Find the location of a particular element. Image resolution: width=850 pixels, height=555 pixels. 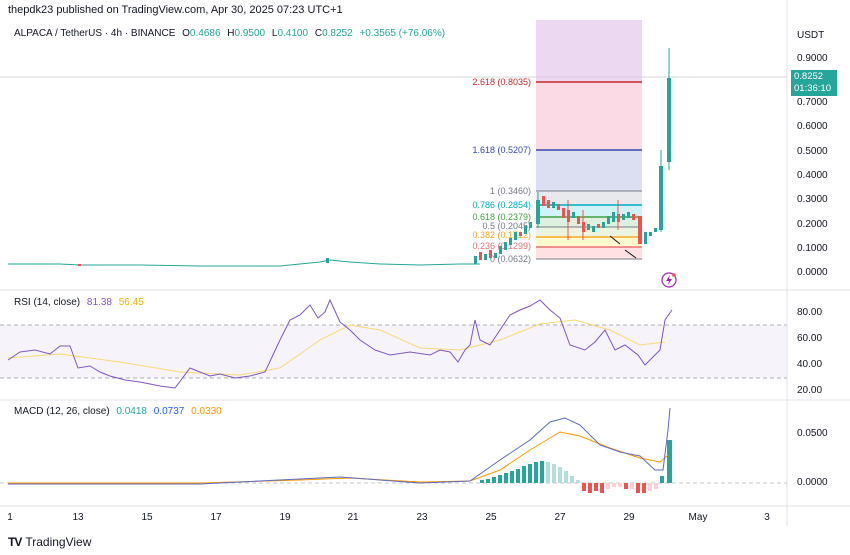

macd-histogram is located at coordinates (576, 466).